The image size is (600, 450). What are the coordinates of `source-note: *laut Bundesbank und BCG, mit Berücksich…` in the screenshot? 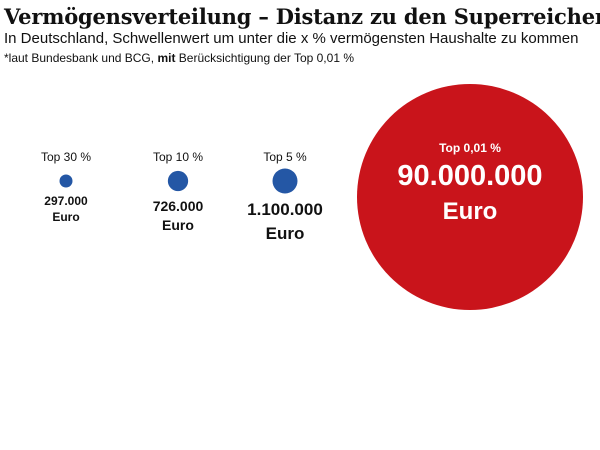 It's located at (179, 58).